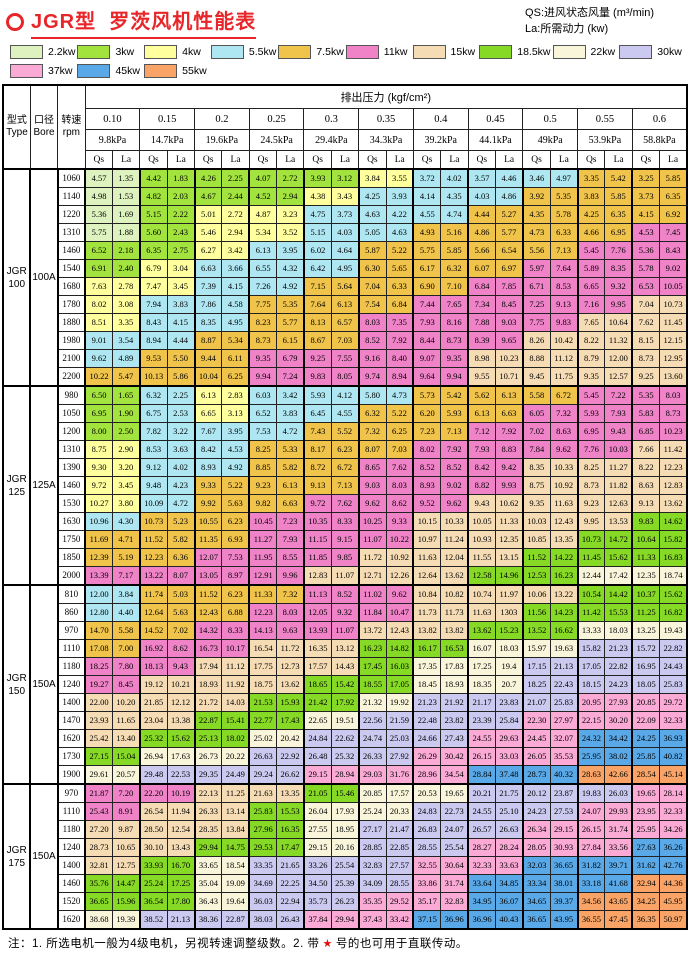 Image resolution: width=690 pixels, height=957 pixels. Describe the element at coordinates (153, 539) in the screenshot. I see `qs-cell: 11.52` at that location.